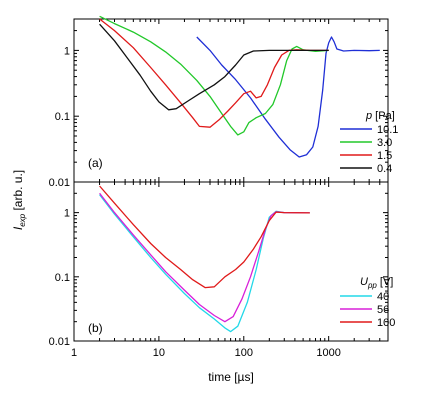 The width and height of the screenshot is (429, 403). What do you see at coordinates (74, 353) in the screenshot?
I see `x-tick-label: 1` at bounding box center [74, 353].